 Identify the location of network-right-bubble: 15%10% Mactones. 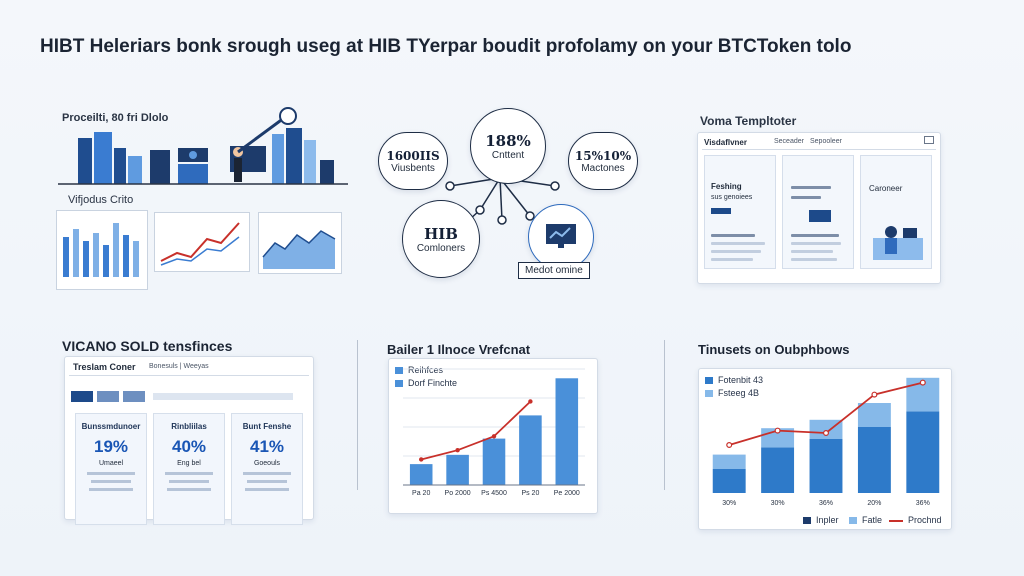
(603, 161).